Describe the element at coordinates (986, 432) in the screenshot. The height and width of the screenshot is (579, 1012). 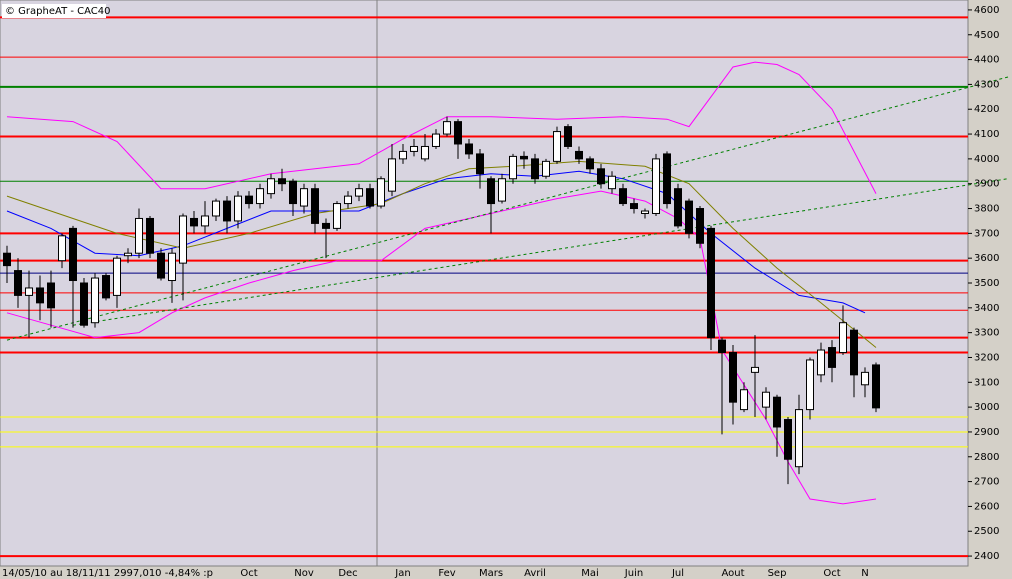
I see `y-tick-label: 2900` at that location.